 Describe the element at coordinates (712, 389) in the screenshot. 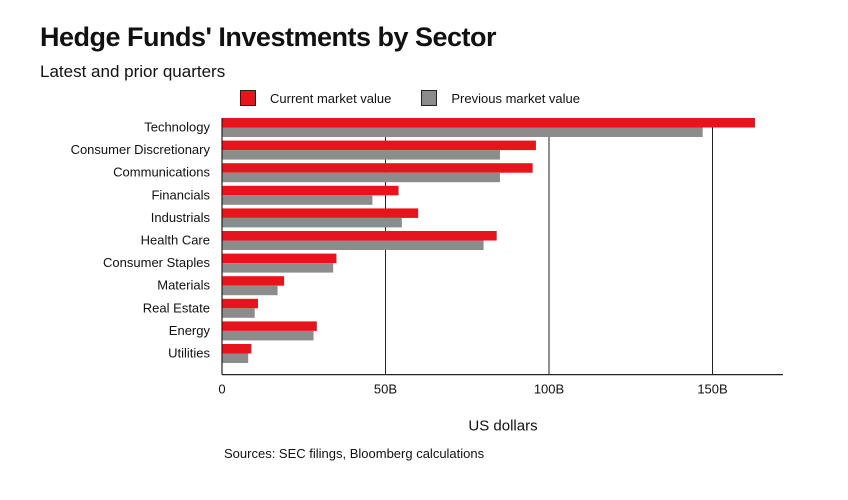

I see `x-tick-label-3: 150B` at that location.